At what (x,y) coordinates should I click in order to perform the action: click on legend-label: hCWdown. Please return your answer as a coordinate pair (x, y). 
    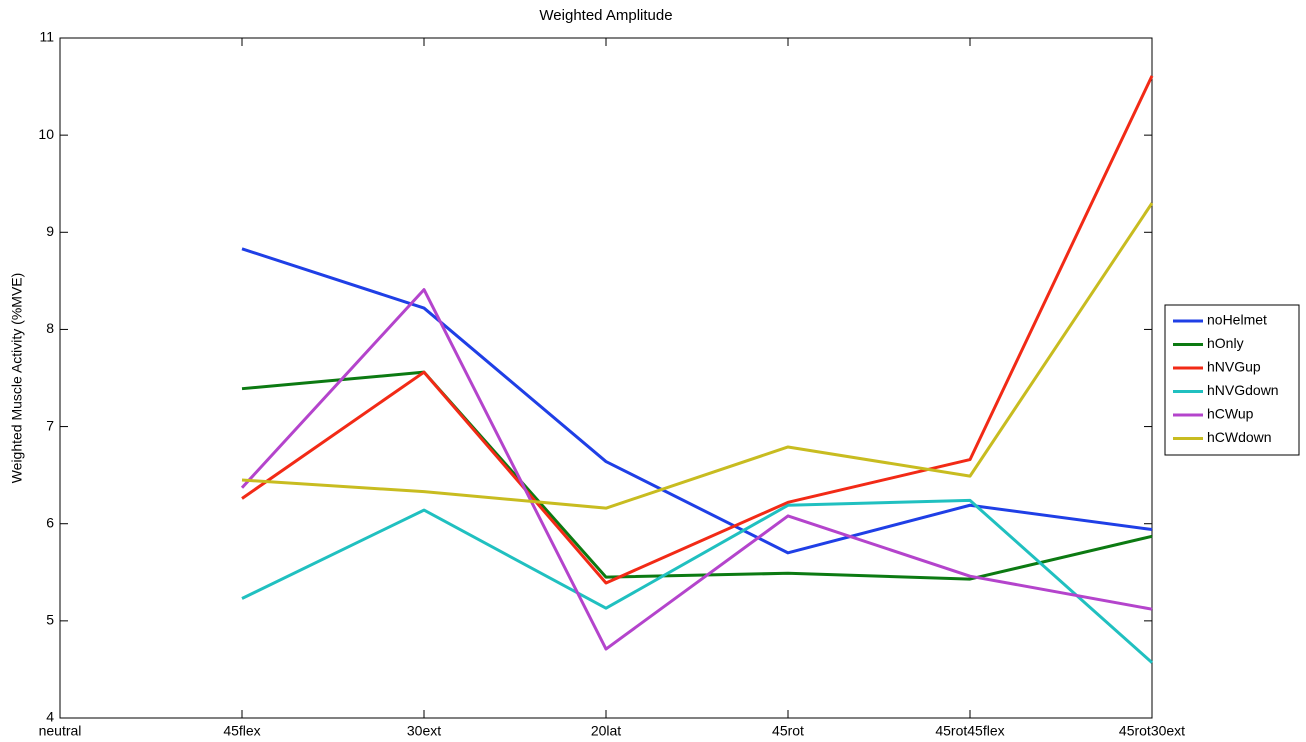
    Looking at the image, I should click on (1239, 437).